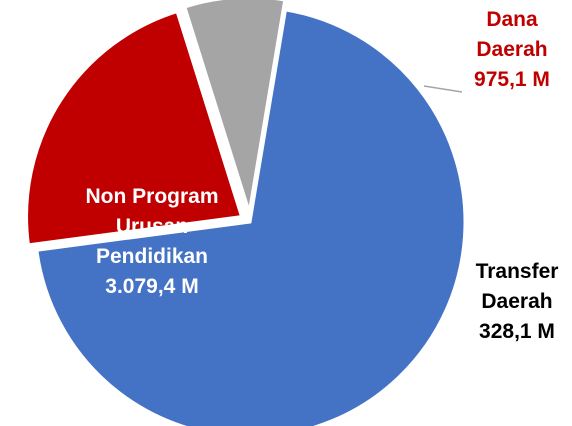  I want to click on data-label: Transfer Daerah 328,1 M, so click(517, 302).